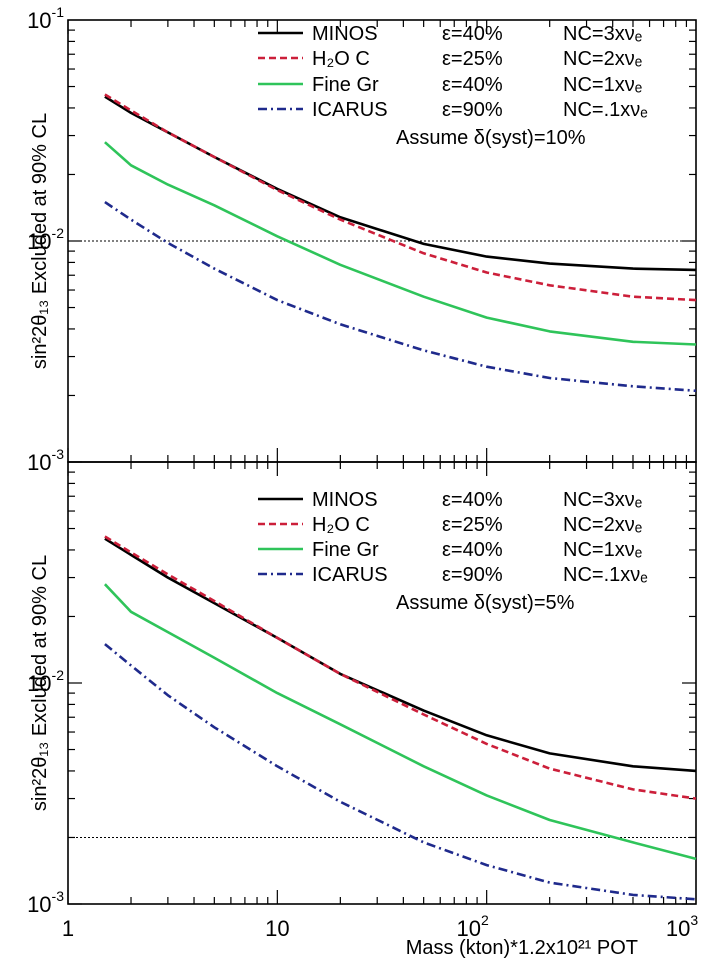 Image resolution: width=718 pixels, height=960 pixels. I want to click on x-tick-label: 10, so click(277, 928).